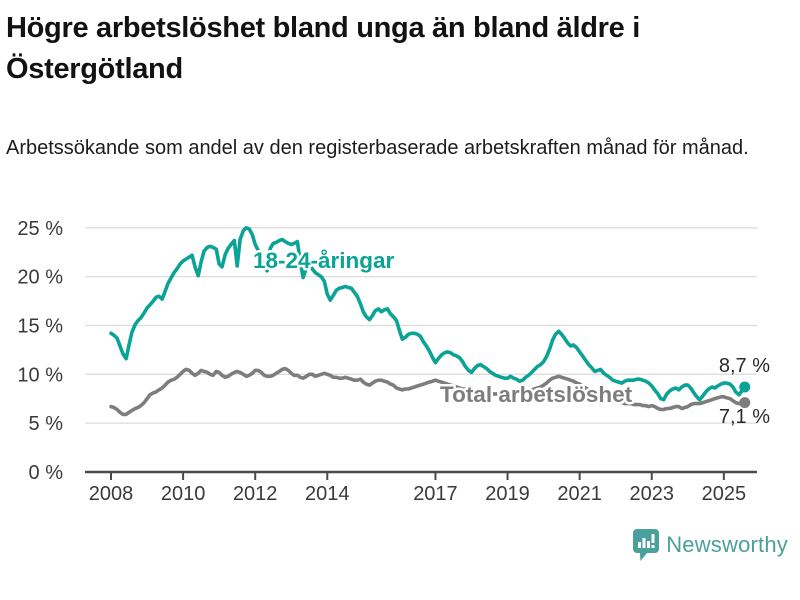 This screenshot has height=600, width=800. What do you see at coordinates (40, 376) in the screenshot?
I see `y-tick-label: 10 %` at bounding box center [40, 376].